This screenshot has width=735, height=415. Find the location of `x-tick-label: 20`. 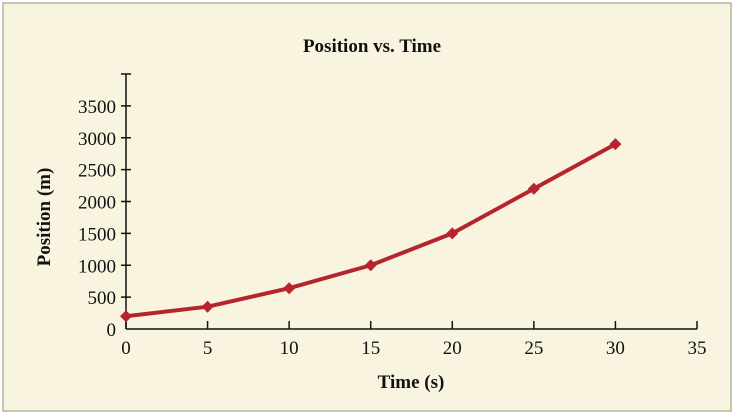

x-tick-label: 20 is located at coordinates (452, 348).